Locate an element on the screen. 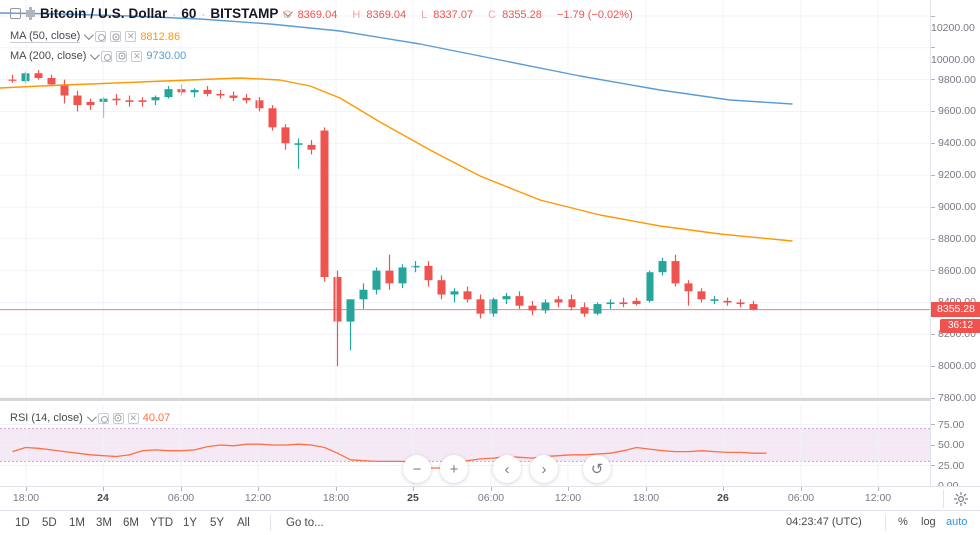 This screenshot has width=980, height=535. high-label: H is located at coordinates (356, 15).